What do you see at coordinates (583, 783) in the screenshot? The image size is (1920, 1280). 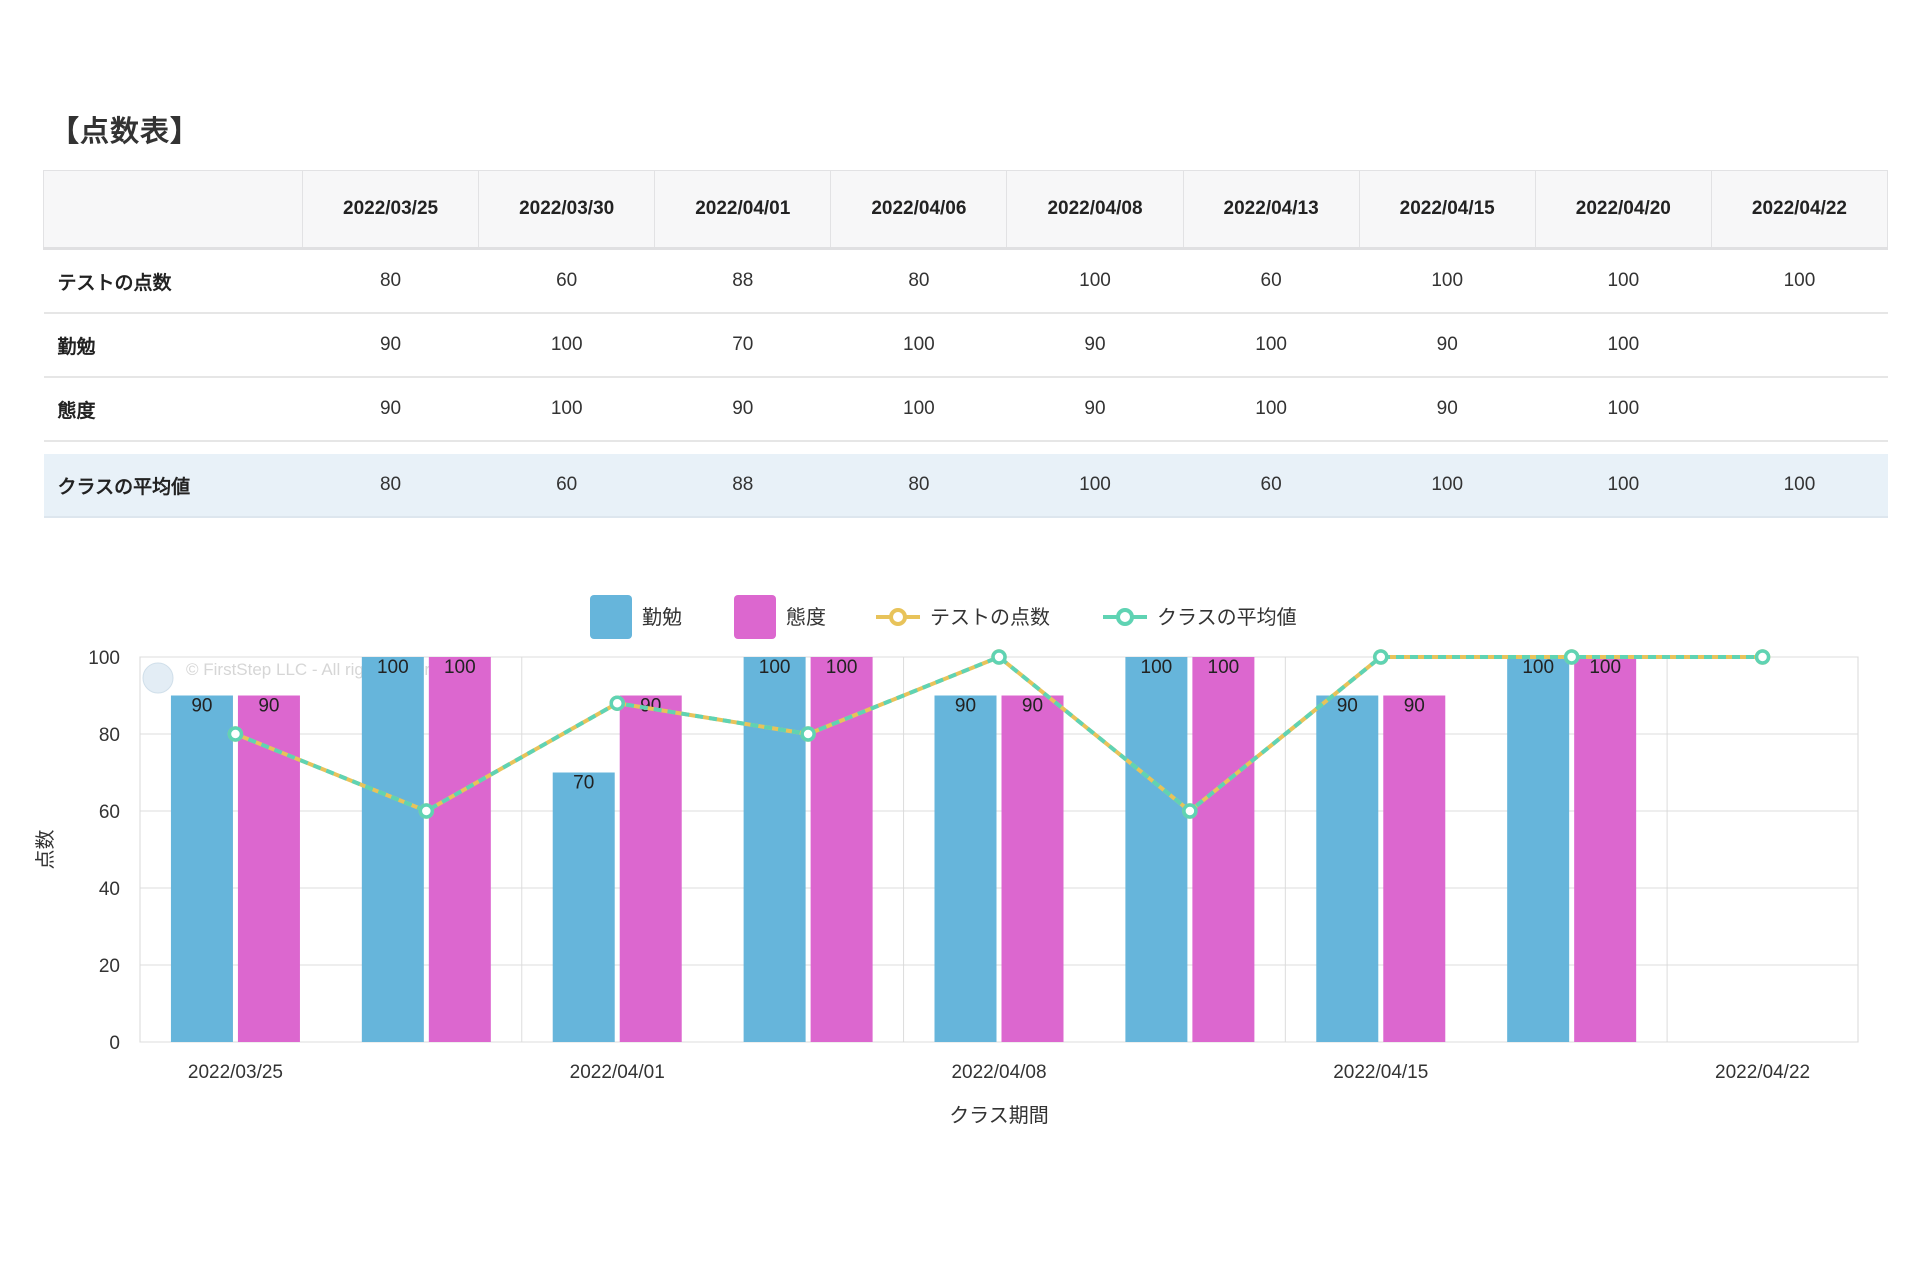 I see `bar-value-label: 70` at bounding box center [583, 783].